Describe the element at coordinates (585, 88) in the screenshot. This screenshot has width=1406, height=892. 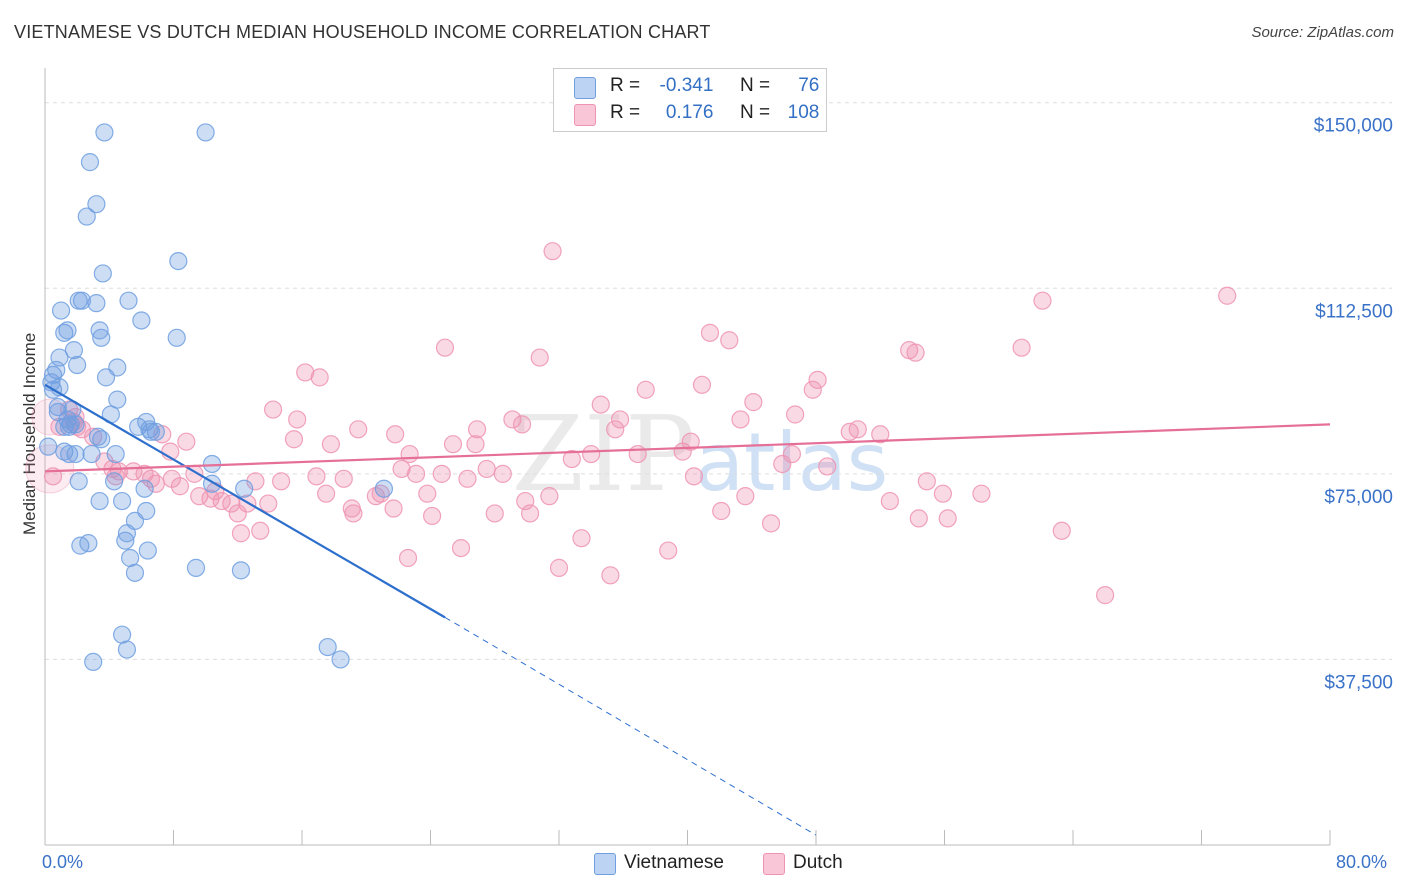
I see `legend-swatch-vietnamese` at that location.